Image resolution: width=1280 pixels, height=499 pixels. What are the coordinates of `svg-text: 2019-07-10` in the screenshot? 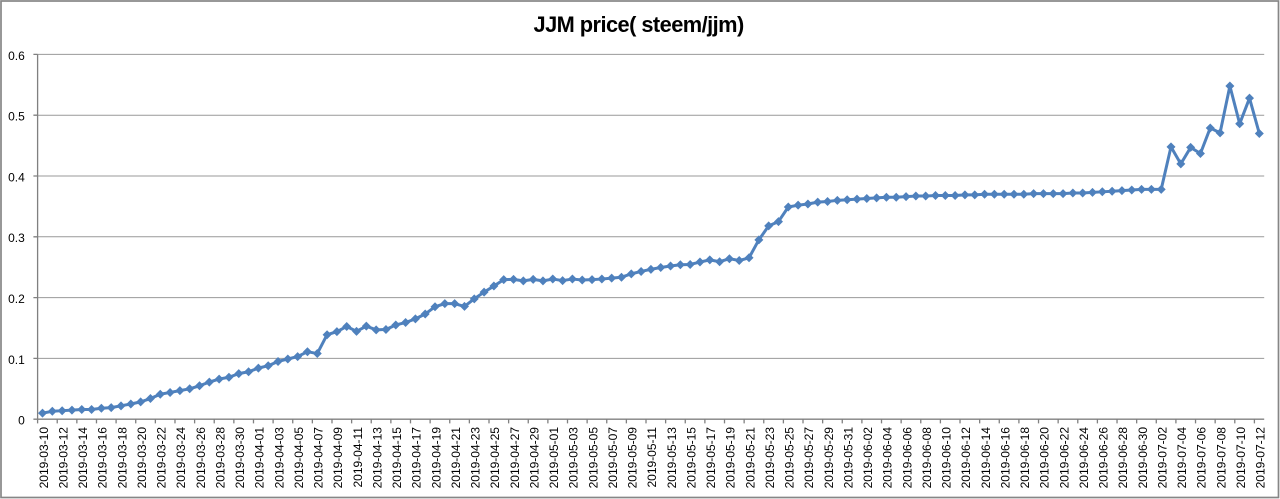 It's located at (1241, 458).